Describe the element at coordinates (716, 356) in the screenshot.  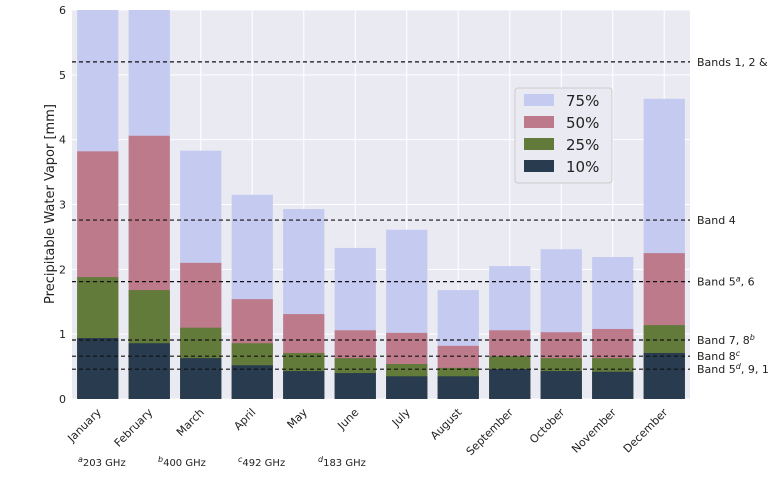
I see `band-label-part: Band 8` at that location.